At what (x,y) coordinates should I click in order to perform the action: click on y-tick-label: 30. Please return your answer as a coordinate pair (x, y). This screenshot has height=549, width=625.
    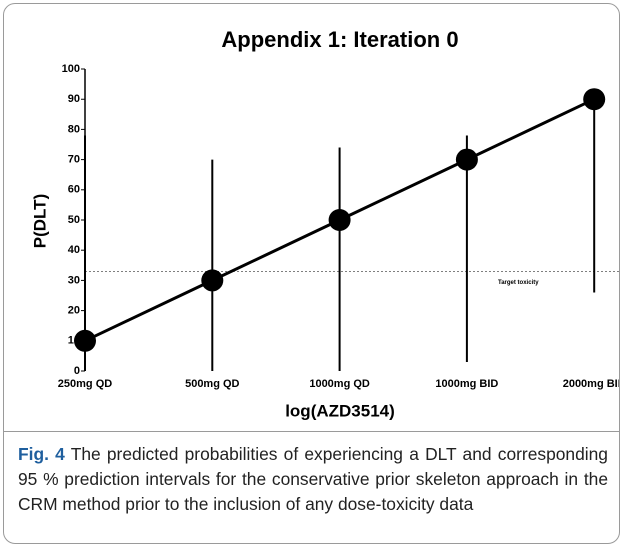
    Looking at the image, I should click on (74, 280).